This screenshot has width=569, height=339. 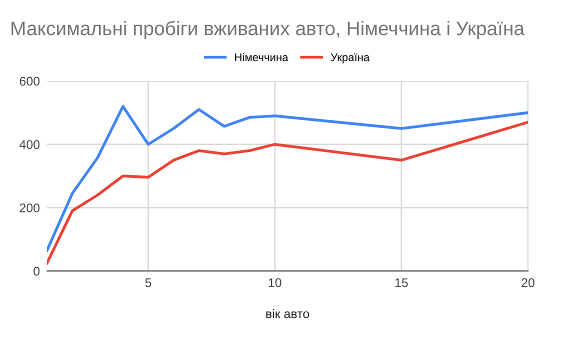 What do you see at coordinates (29, 144) in the screenshot?
I see `y-tick-label: 400` at bounding box center [29, 144].